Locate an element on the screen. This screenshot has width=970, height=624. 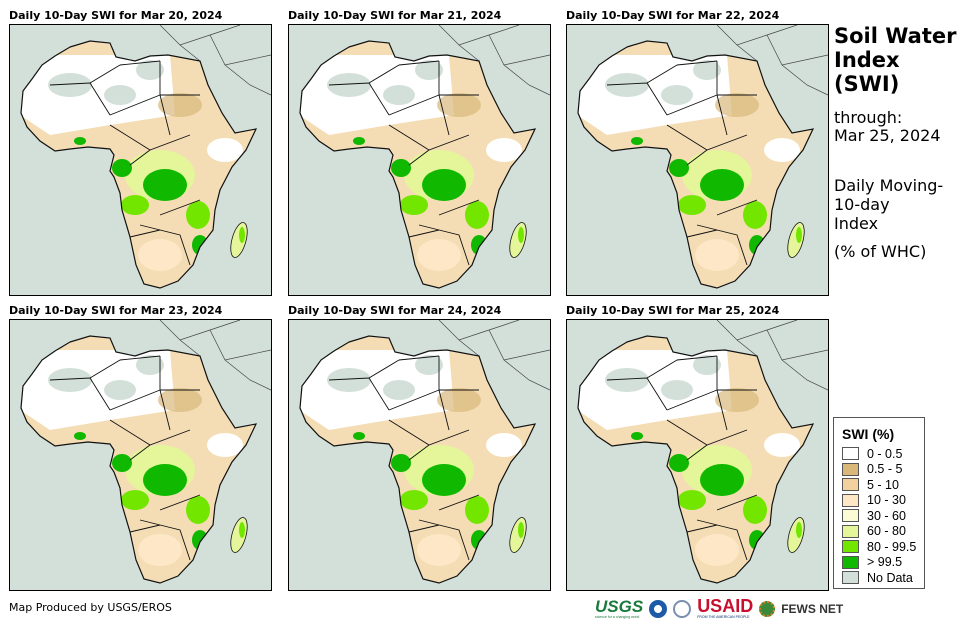
figure-title: Soil Water Index (SWI) is located at coordinates (895, 60).